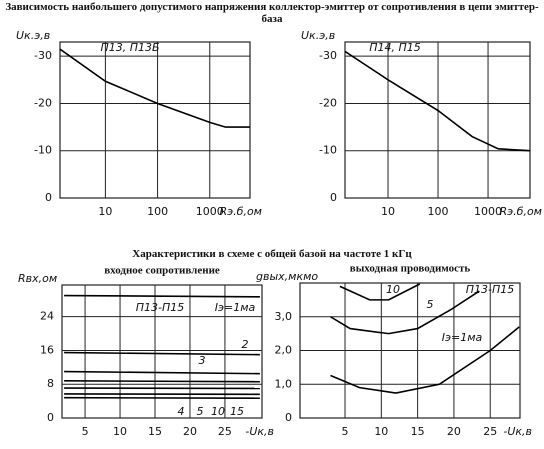 This screenshot has width=544, height=449. What do you see at coordinates (202, 360) in the screenshot?
I see `curve-label: 3` at bounding box center [202, 360].